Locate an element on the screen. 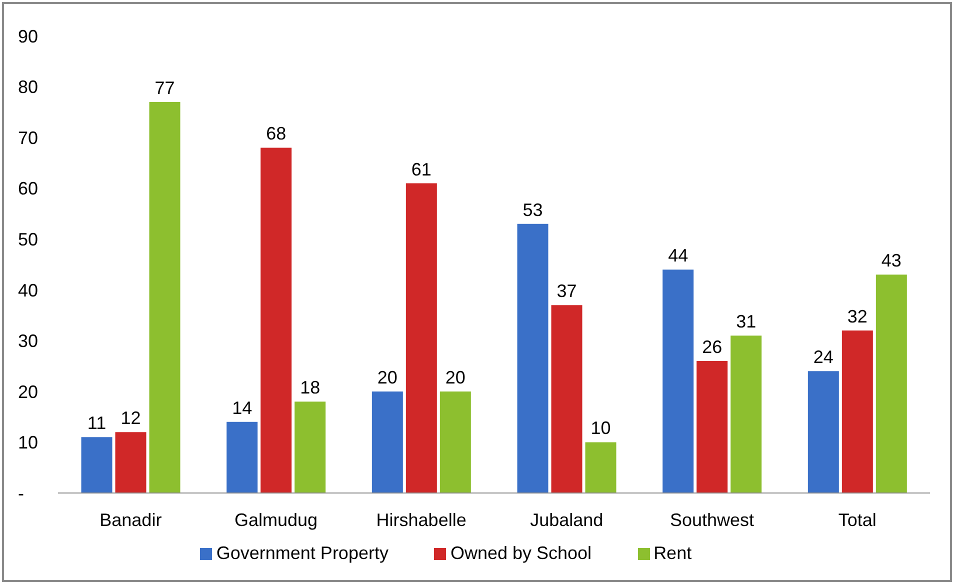 This screenshot has height=585, width=954. data-label: 12 is located at coordinates (130, 418).